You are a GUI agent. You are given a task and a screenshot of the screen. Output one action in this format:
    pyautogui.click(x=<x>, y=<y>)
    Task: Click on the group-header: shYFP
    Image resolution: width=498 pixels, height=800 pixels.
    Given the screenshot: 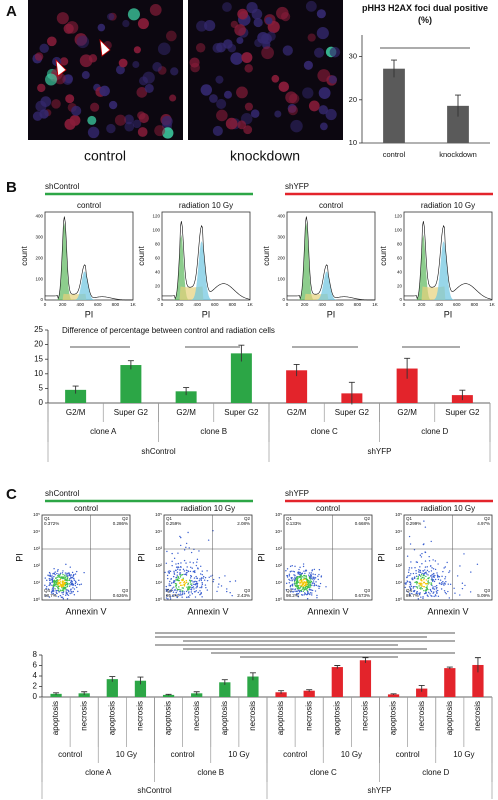 What is the action you would take?
    pyautogui.click(x=297, y=186)
    